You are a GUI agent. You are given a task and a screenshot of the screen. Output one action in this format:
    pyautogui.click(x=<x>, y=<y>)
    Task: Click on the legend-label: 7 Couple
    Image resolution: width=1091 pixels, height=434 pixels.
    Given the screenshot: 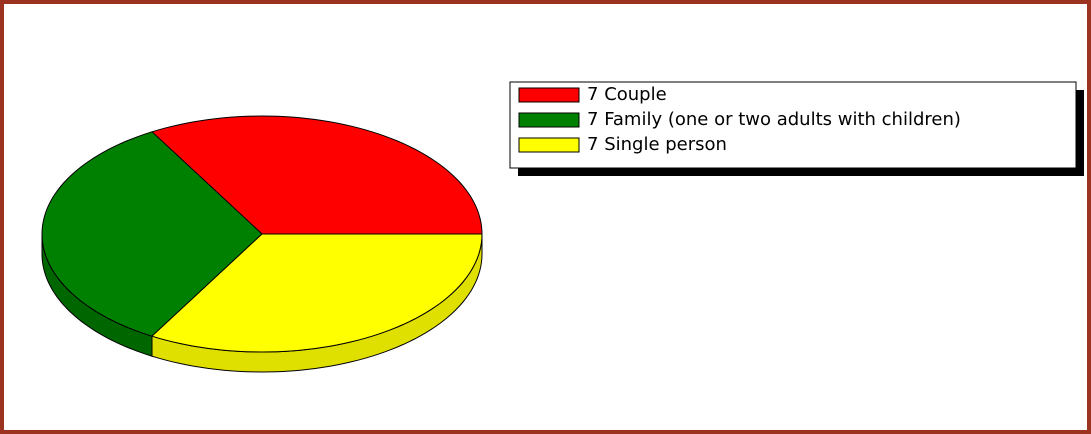 What is the action you would take?
    pyautogui.click(x=627, y=94)
    